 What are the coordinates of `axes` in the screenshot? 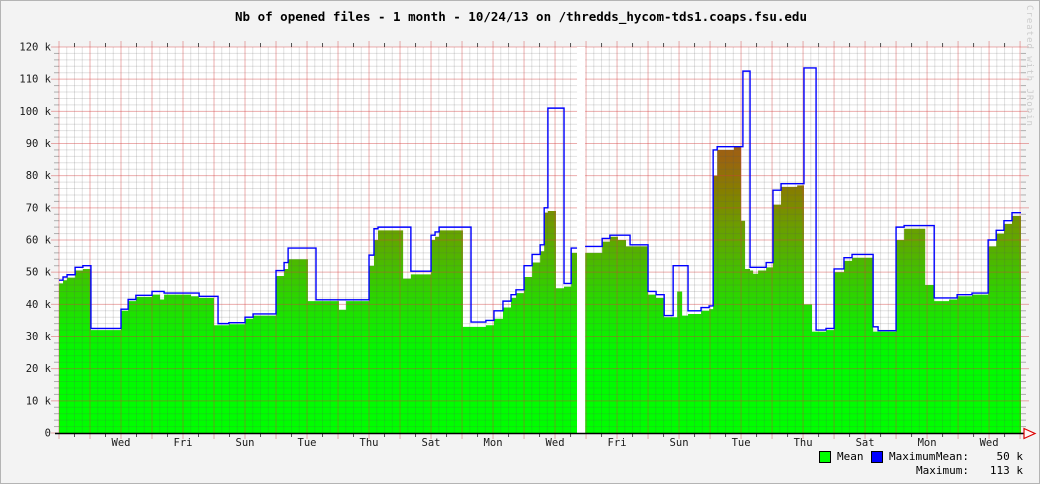 It's located at (546, 433).